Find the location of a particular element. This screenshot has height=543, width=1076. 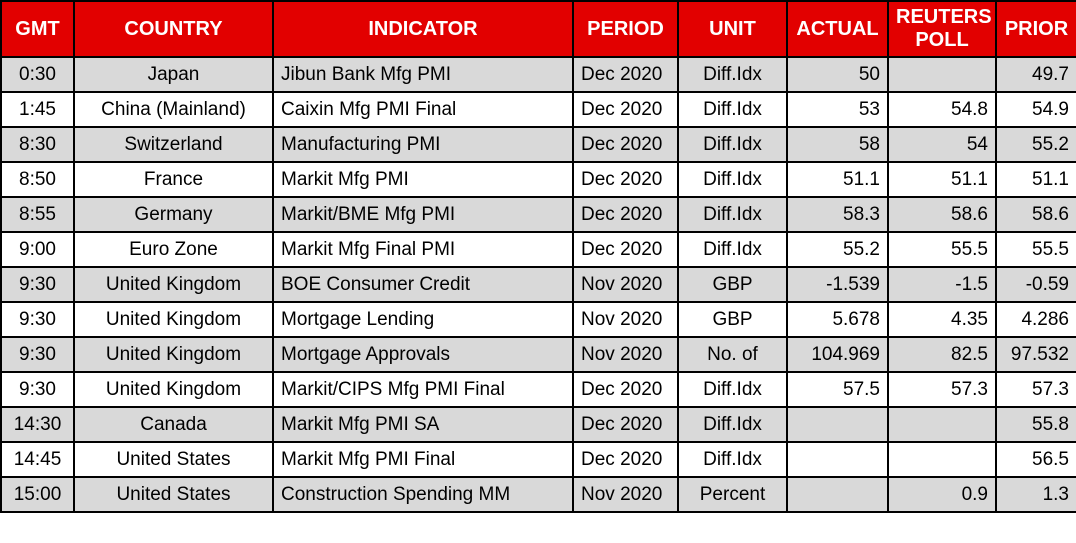

cell-country: China (Mainland) is located at coordinates (173, 109).